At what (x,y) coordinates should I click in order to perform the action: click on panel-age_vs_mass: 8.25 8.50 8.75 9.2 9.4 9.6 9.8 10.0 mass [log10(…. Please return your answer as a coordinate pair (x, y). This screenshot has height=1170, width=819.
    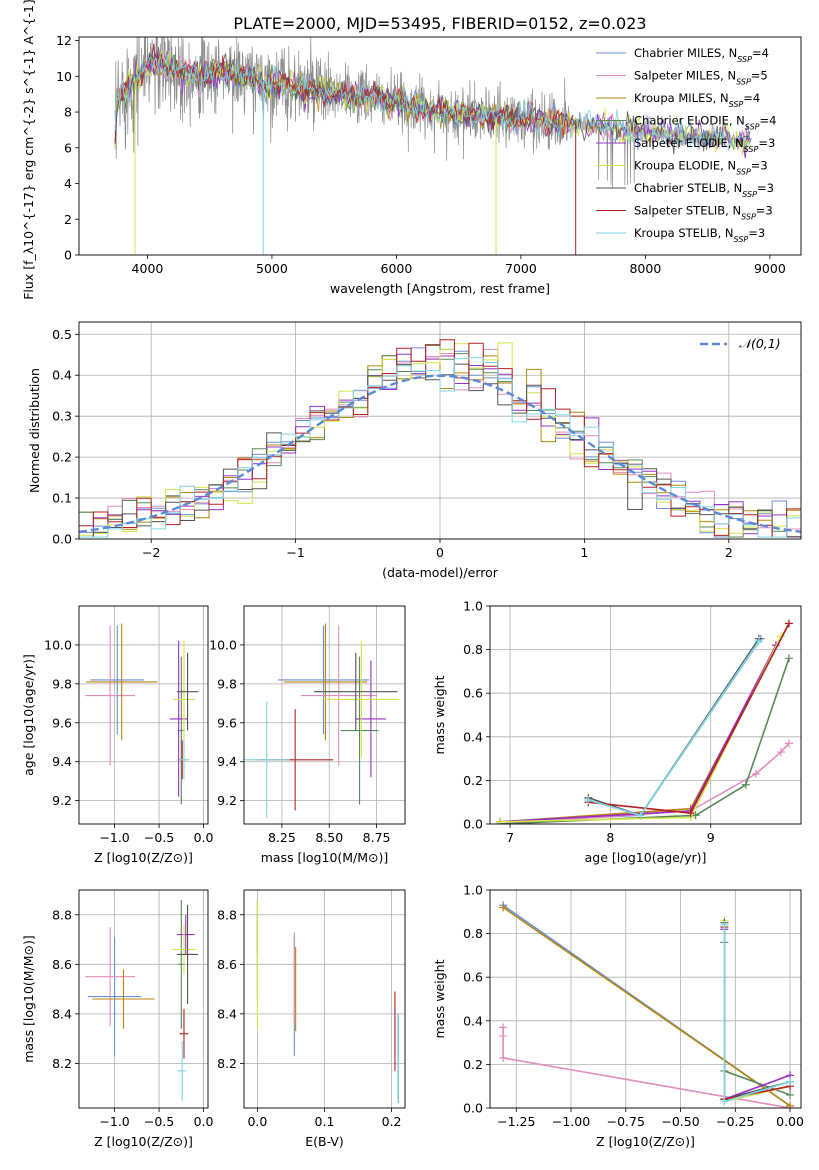
    Looking at the image, I should click on (307, 735).